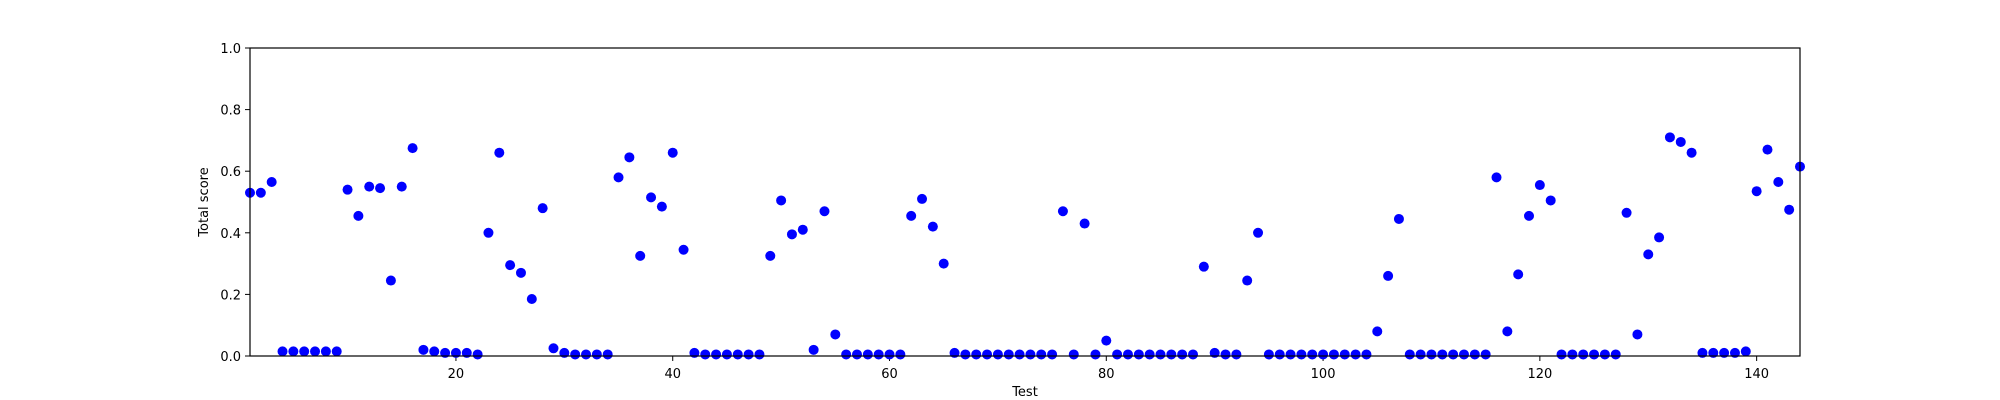 The width and height of the screenshot is (2000, 400). I want to click on x-tick-label: 120, so click(1539, 374).